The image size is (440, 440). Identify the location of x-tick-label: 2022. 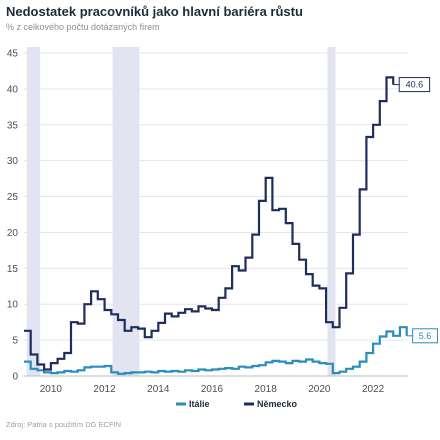
(373, 389).